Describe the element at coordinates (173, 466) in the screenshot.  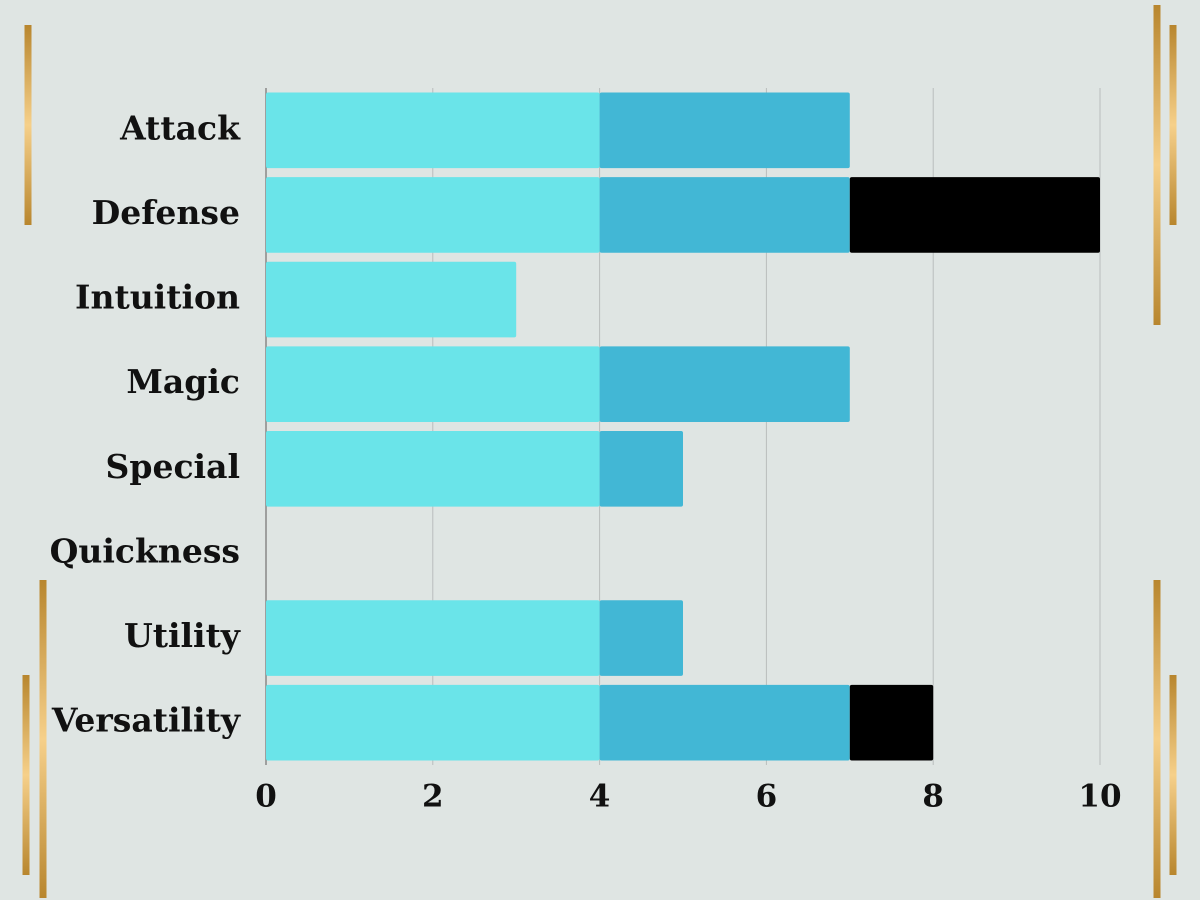
I see `y-tick-label: Special` at that location.